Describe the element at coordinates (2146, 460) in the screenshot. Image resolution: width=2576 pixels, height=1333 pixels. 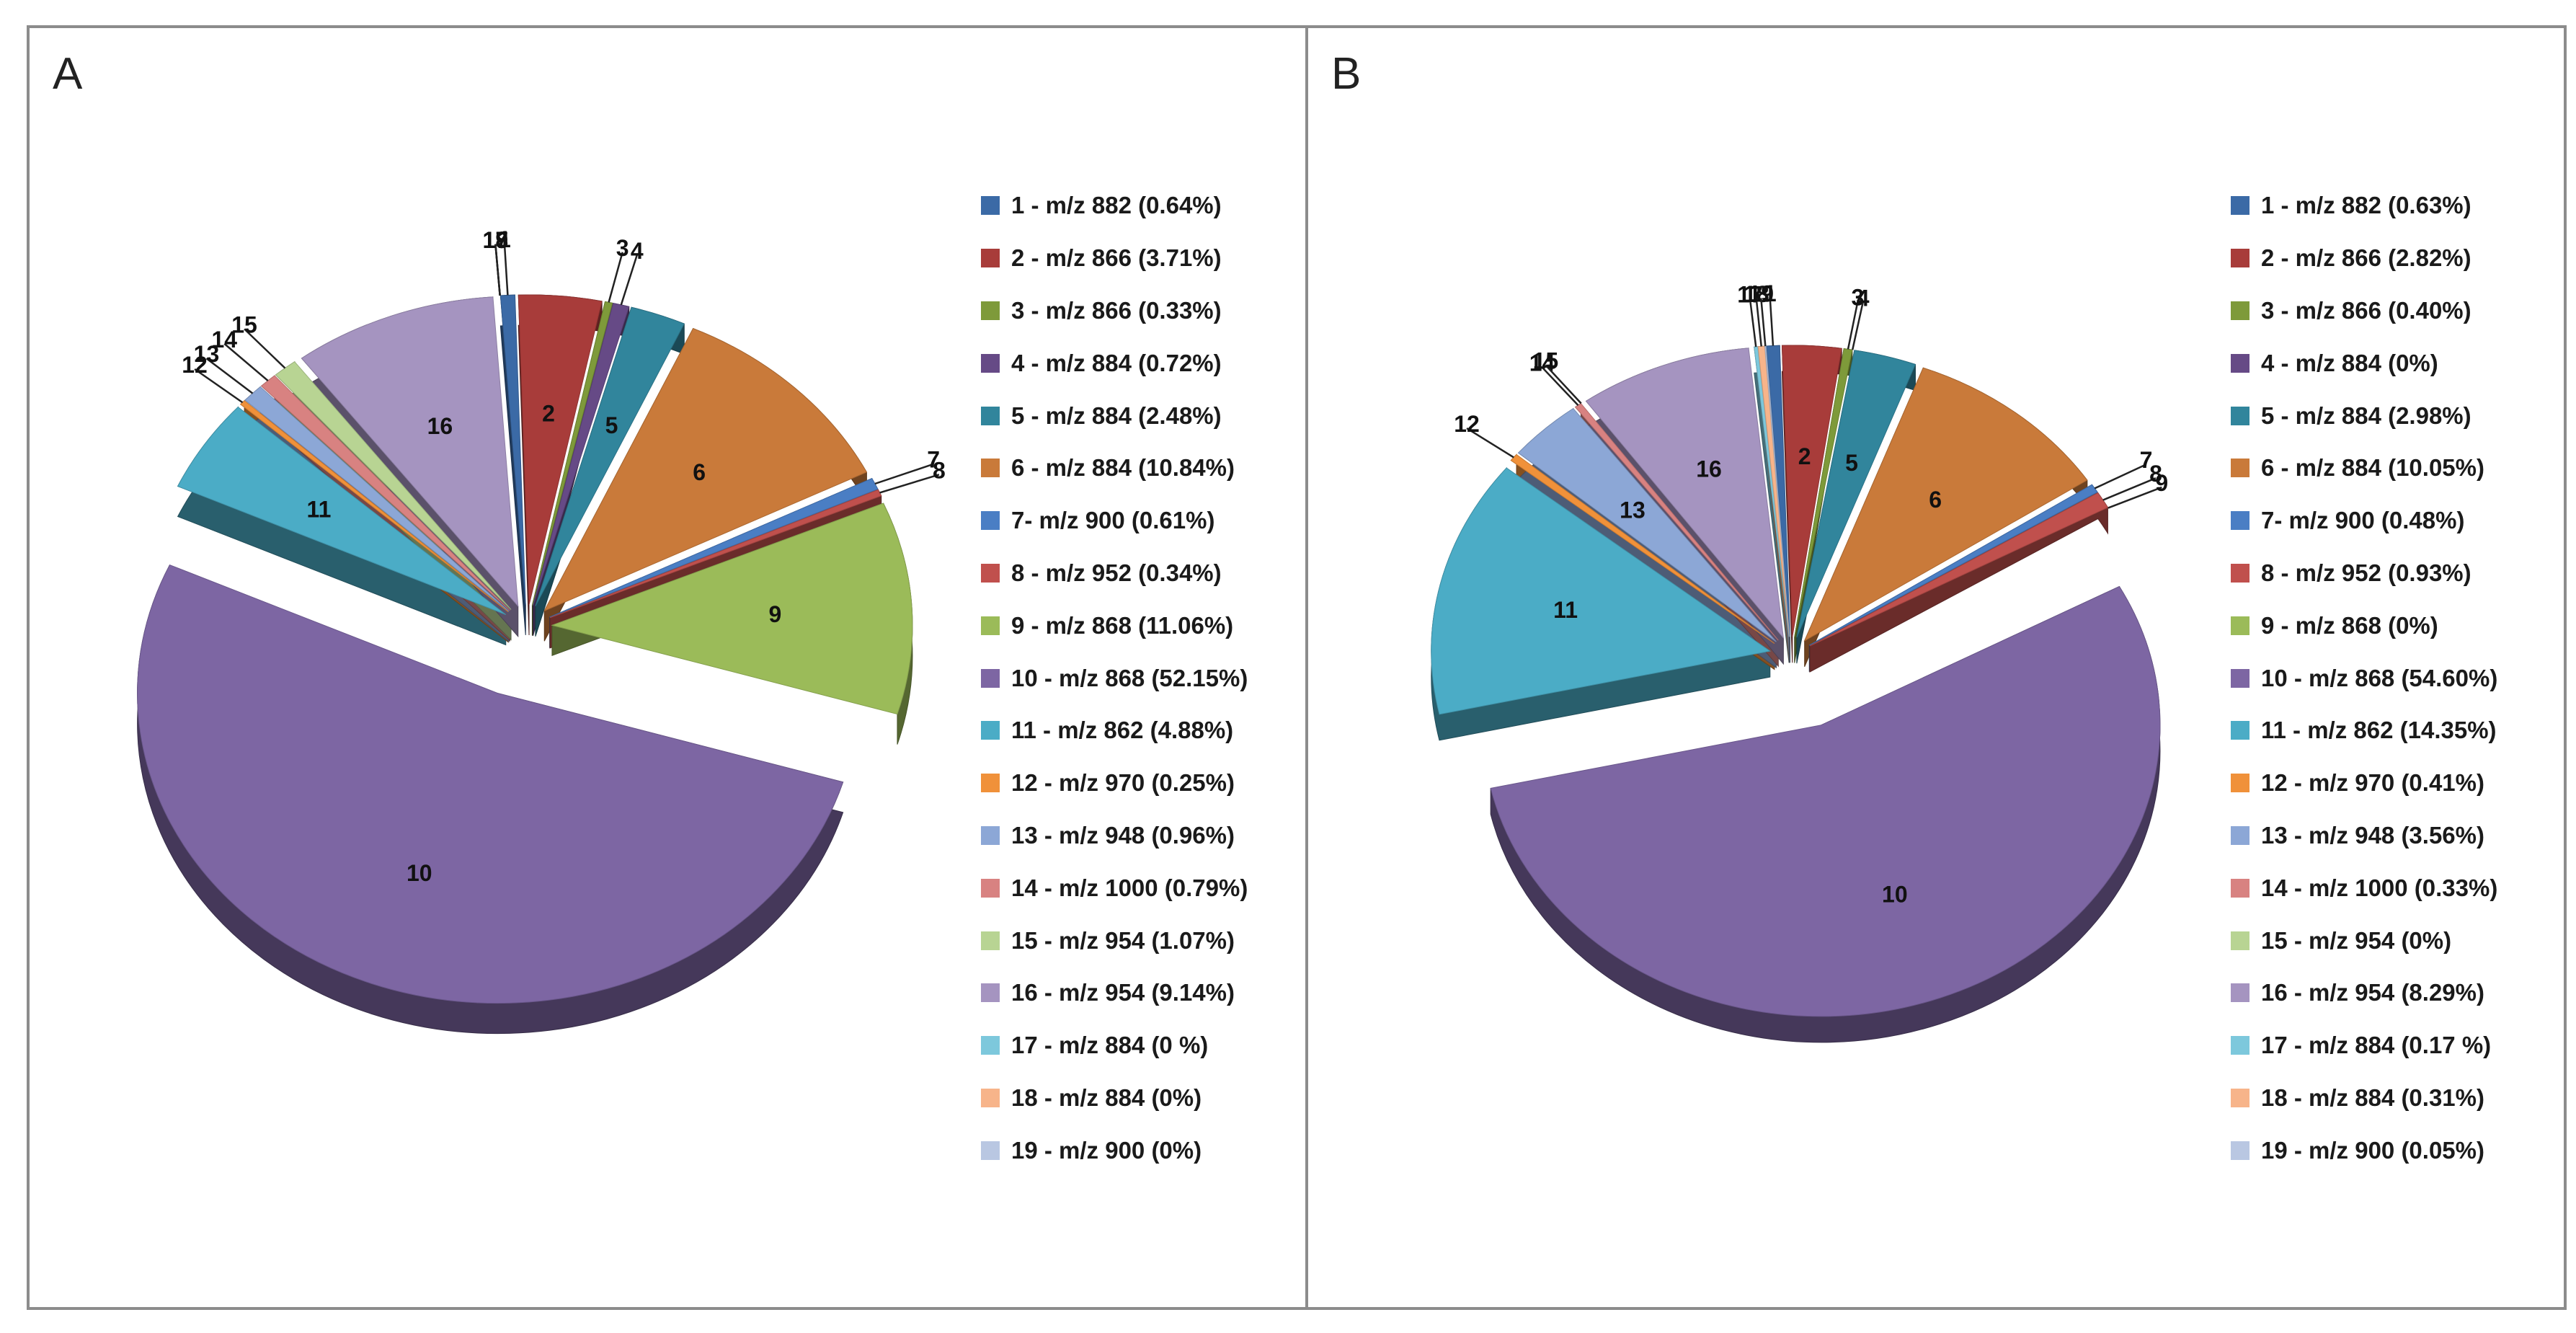
I see `slice-label: 7` at that location.